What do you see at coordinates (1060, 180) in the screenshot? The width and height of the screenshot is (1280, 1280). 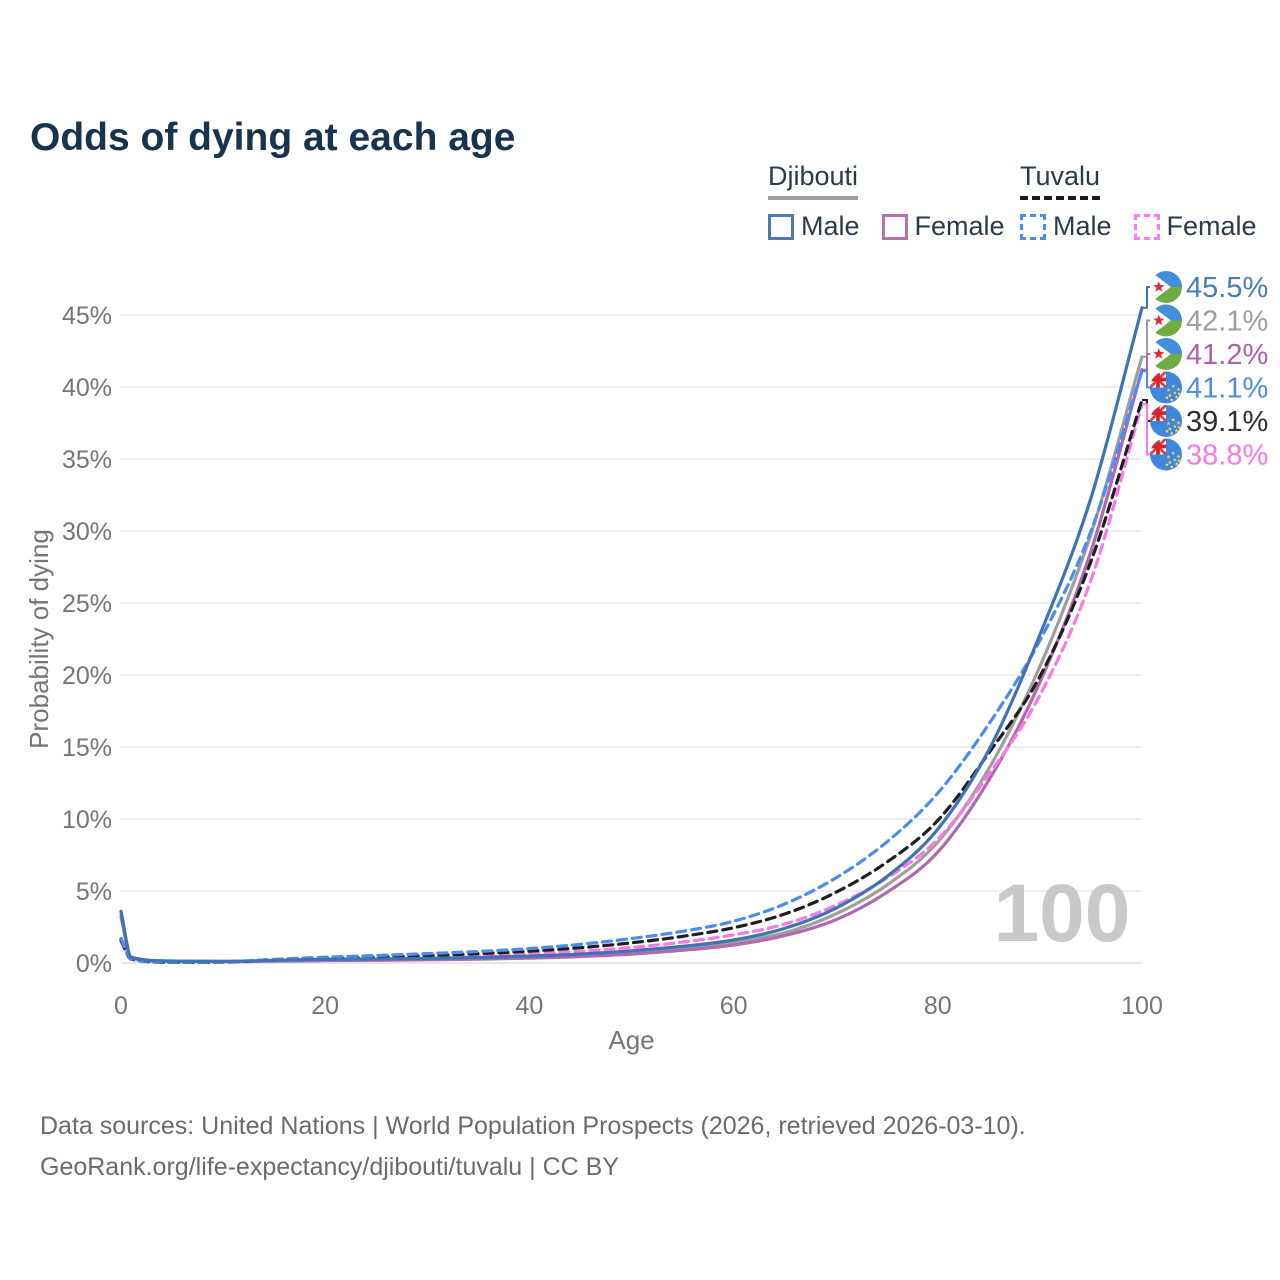 I see `legend-country-tuvalu: Tuvalu` at bounding box center [1060, 180].